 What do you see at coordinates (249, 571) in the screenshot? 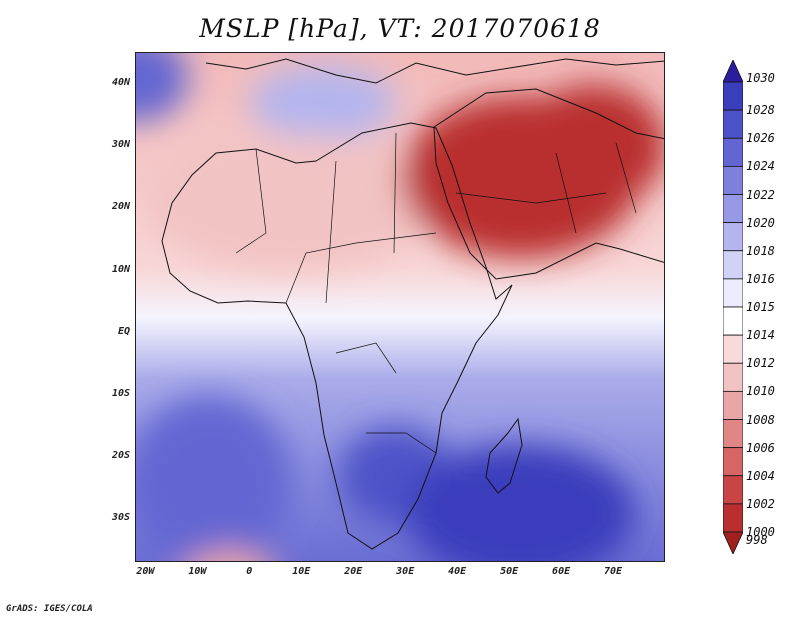
I see `lon-tick-label: 0` at bounding box center [249, 571].